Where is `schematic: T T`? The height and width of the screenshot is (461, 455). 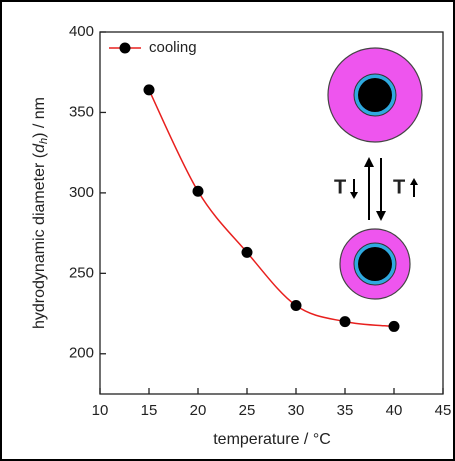 schematic: T T is located at coordinates (375, 173).